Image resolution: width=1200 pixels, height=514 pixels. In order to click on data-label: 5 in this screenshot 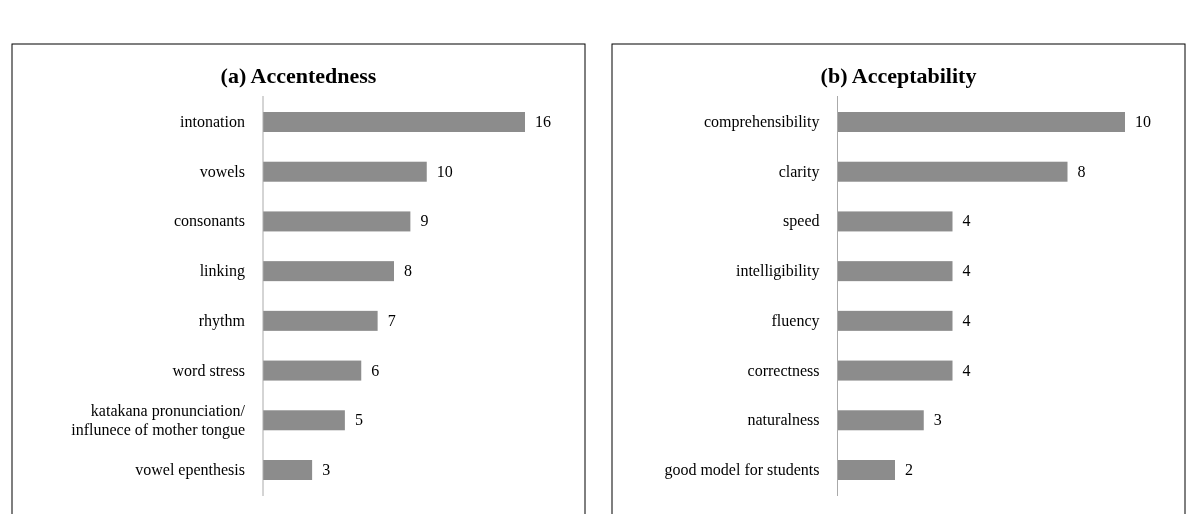, I will do `click(358, 420)`.